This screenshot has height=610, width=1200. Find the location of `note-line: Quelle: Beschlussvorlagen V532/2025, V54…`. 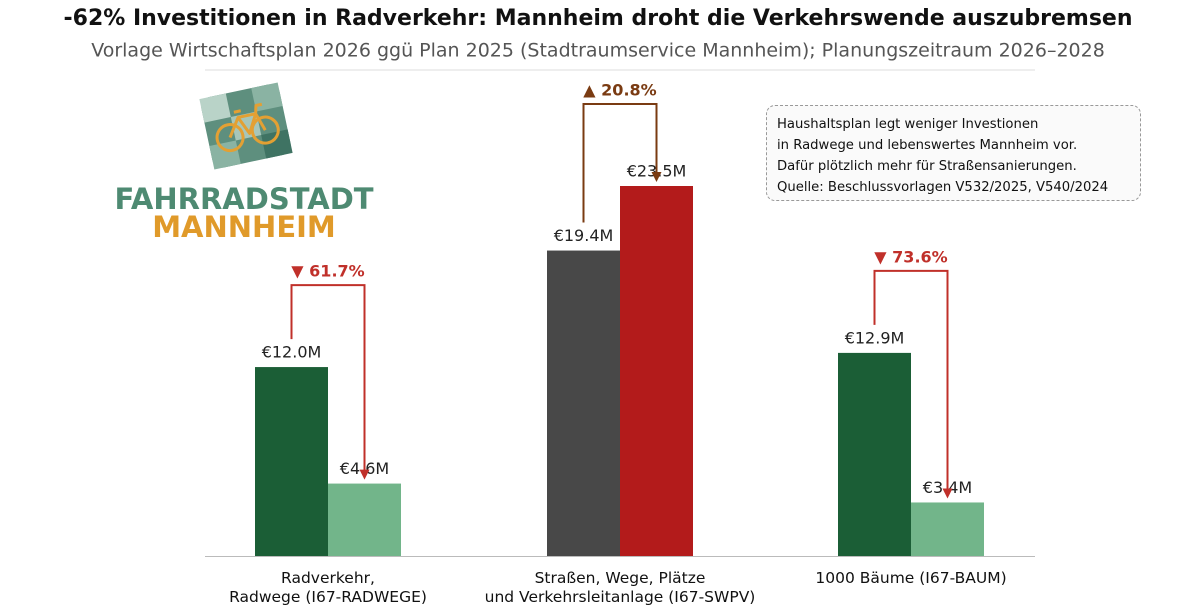

note-line: Quelle: Beschlussvorlagen V532/2025, V54… is located at coordinates (943, 187).